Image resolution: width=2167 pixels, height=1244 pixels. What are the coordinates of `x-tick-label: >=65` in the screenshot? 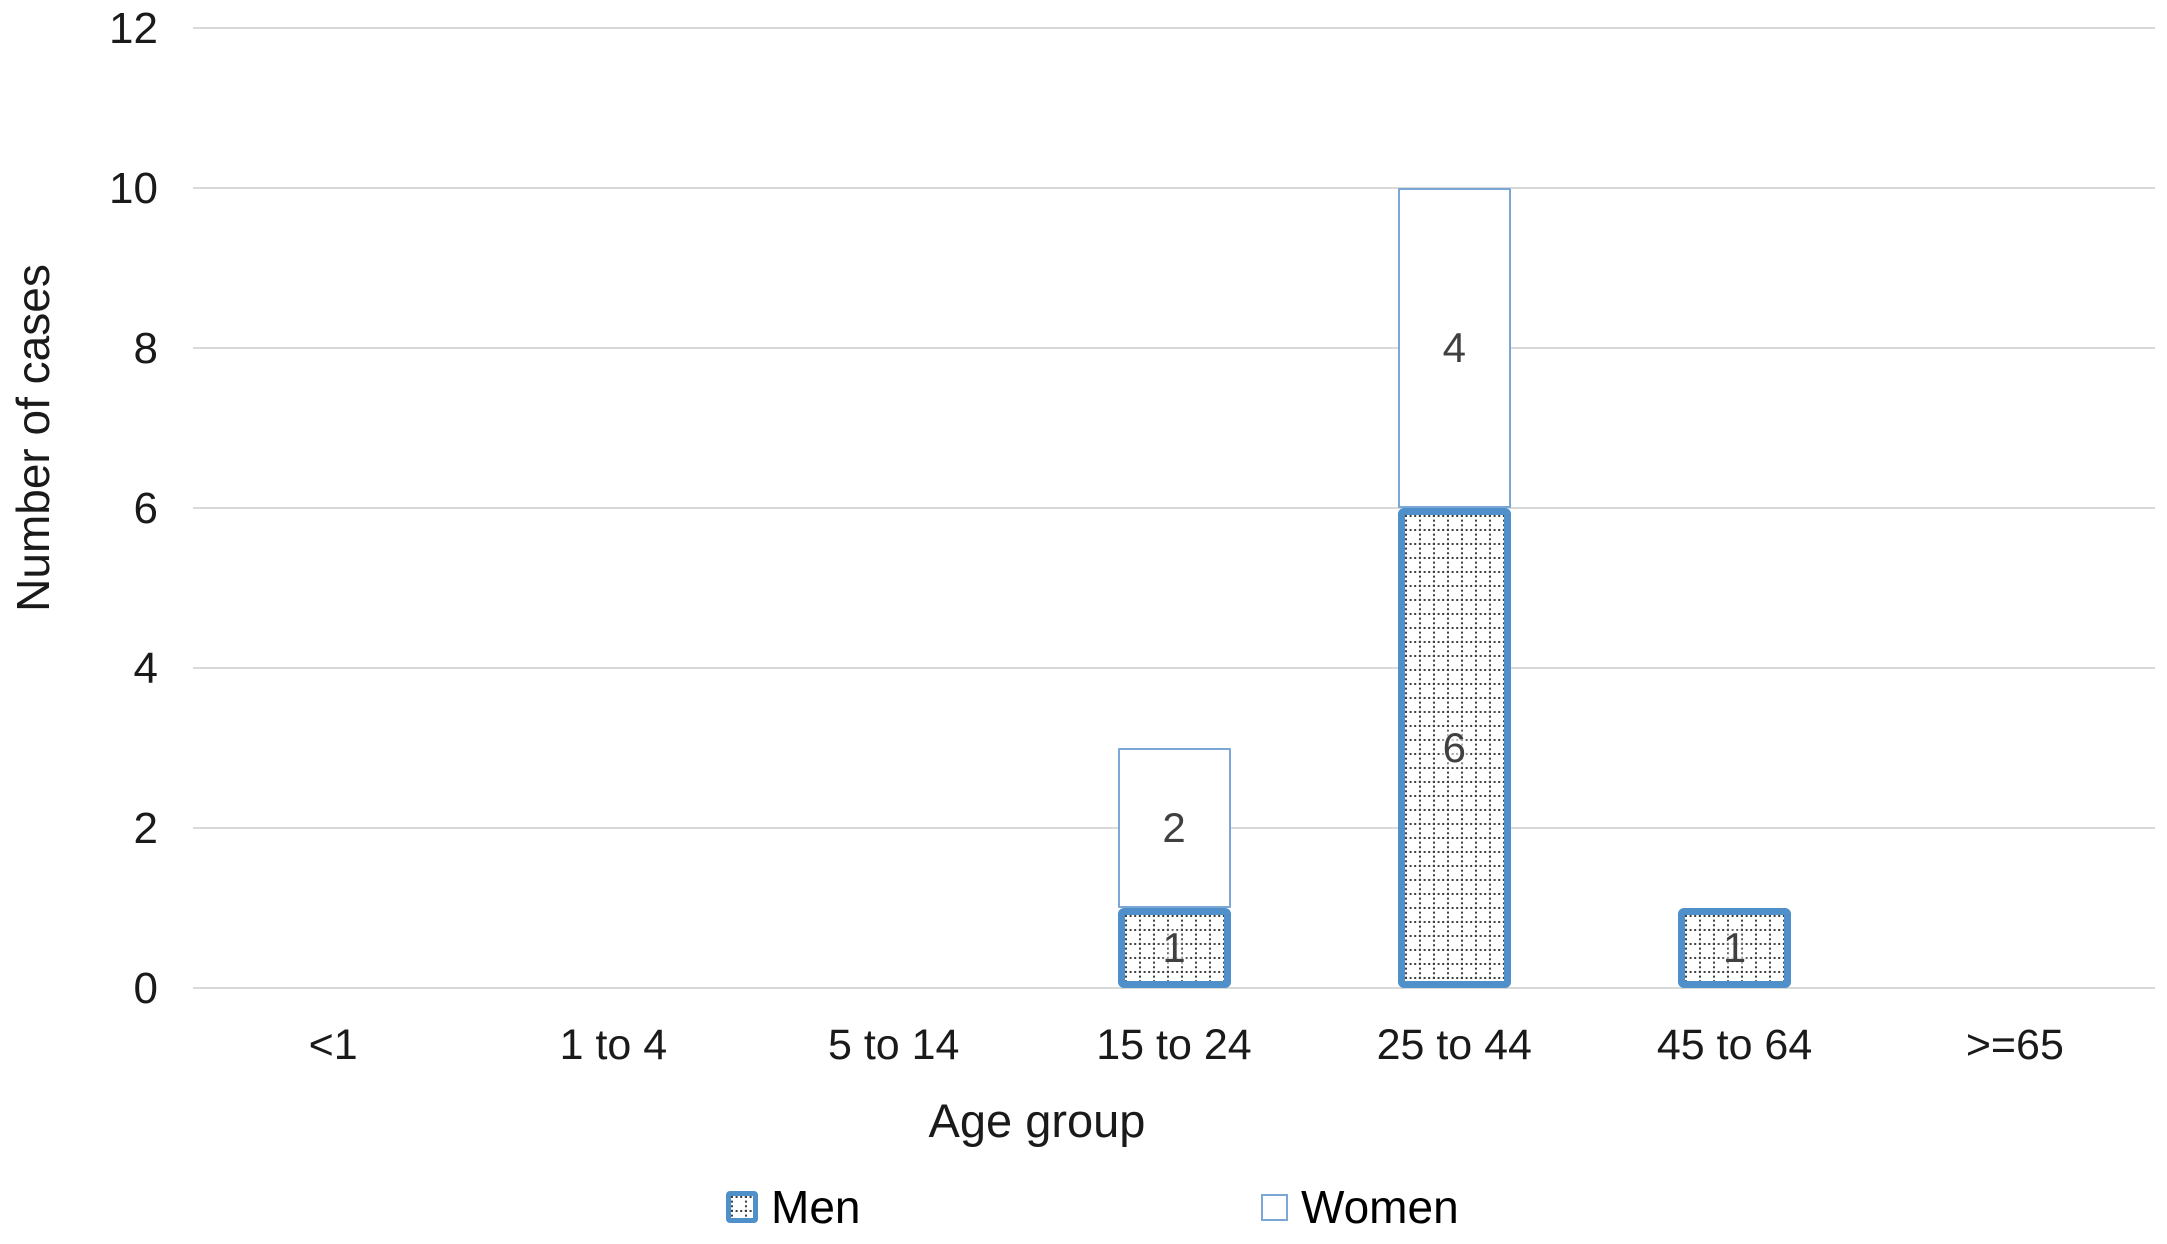 It's located at (2014, 1045).